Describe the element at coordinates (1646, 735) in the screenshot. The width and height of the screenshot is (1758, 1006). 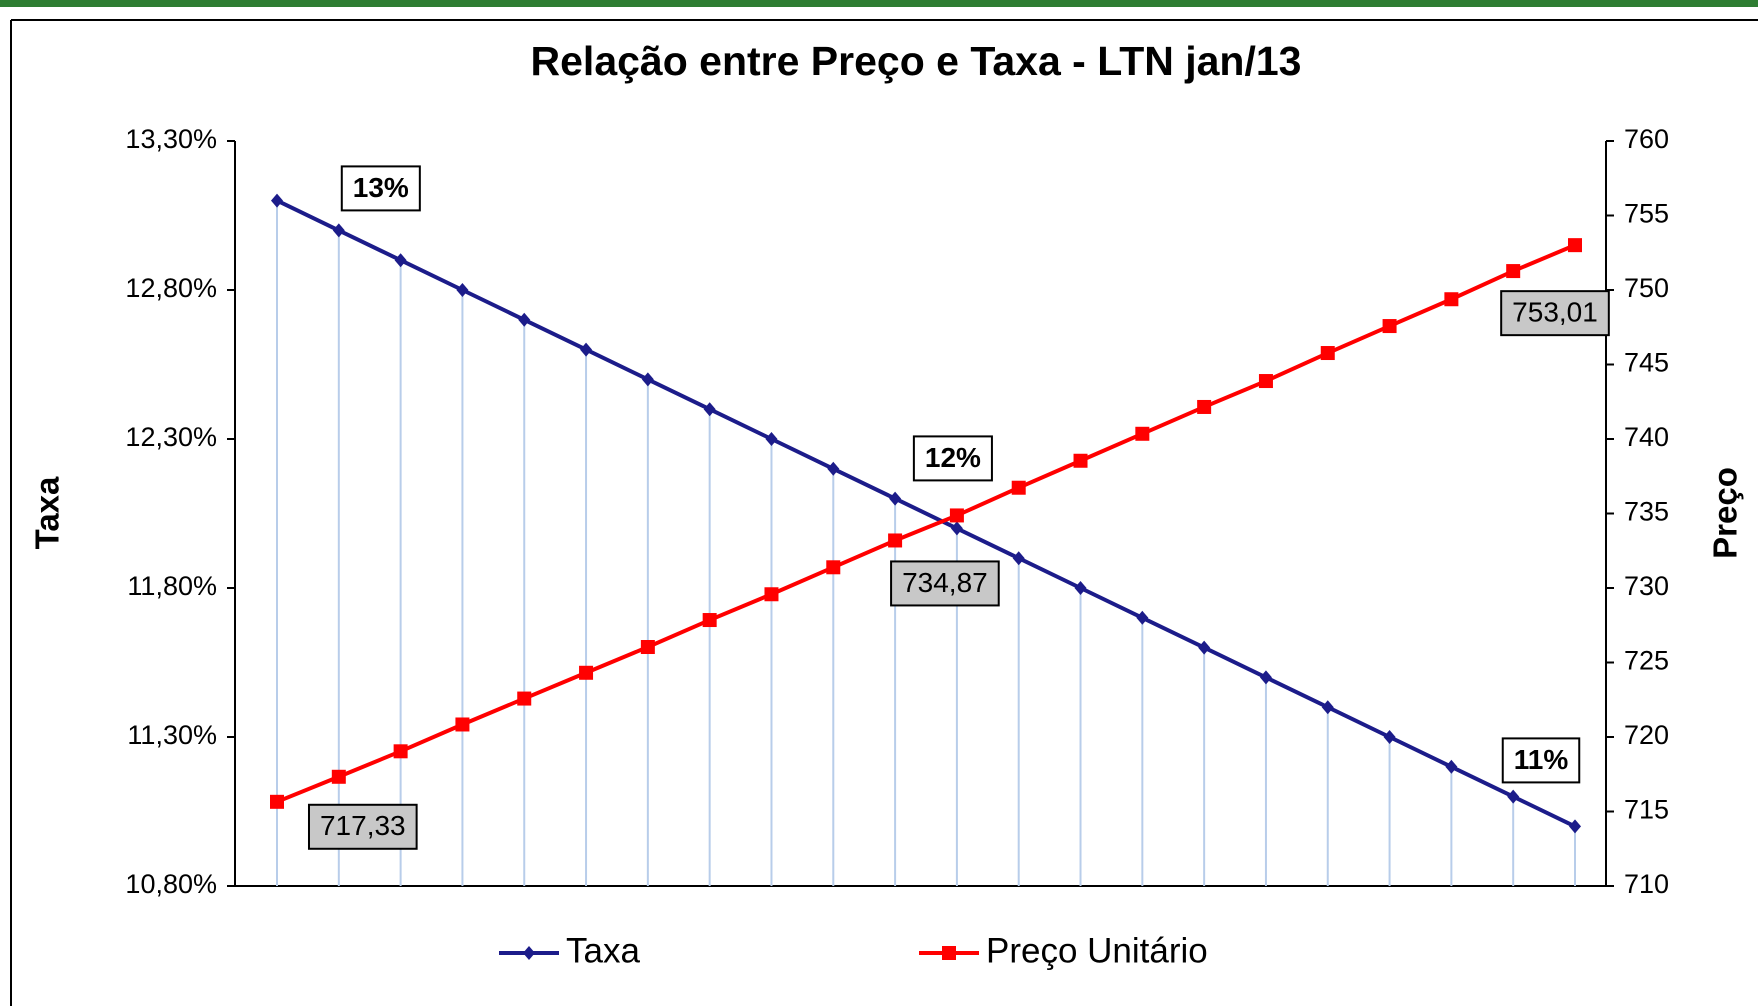
I see `y2-tick-label: 720` at that location.